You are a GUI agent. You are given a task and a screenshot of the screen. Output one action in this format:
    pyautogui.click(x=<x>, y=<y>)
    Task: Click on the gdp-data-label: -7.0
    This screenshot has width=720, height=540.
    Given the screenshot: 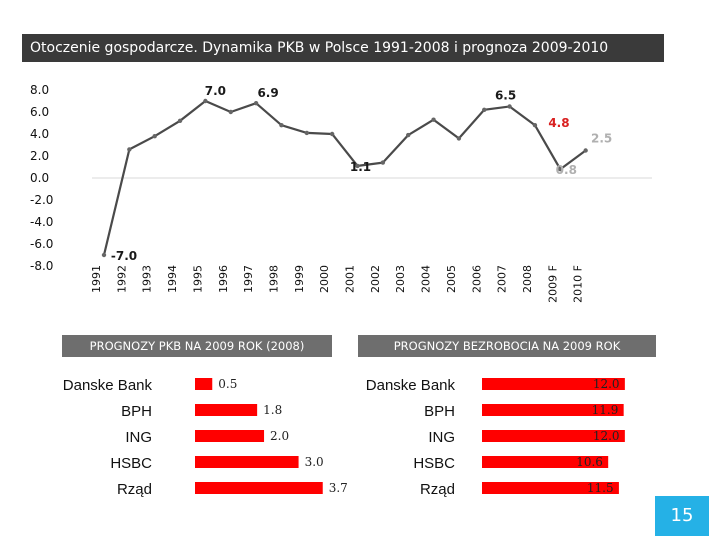 What is the action you would take?
    pyautogui.click(x=124, y=256)
    